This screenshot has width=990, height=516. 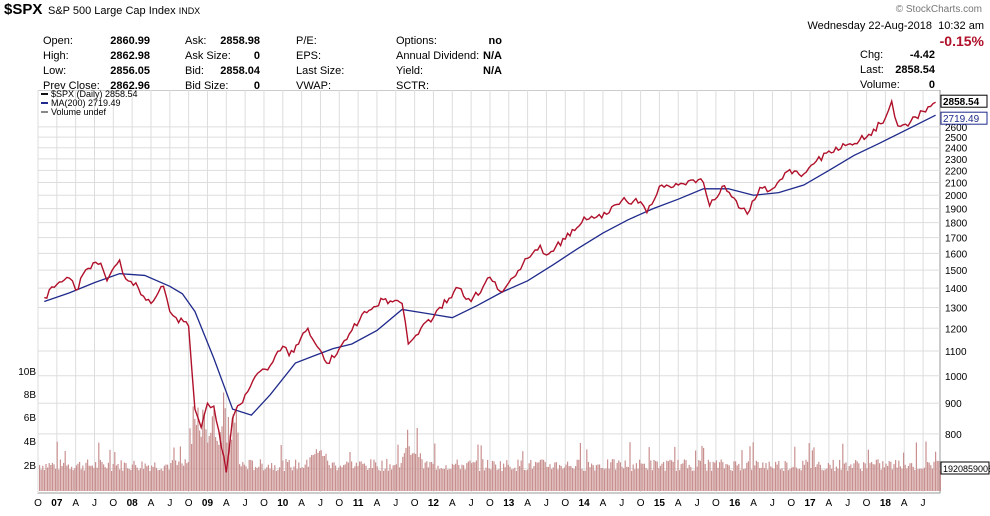 What do you see at coordinates (113, 503) in the screenshot?
I see `x-tick-label: O` at bounding box center [113, 503].